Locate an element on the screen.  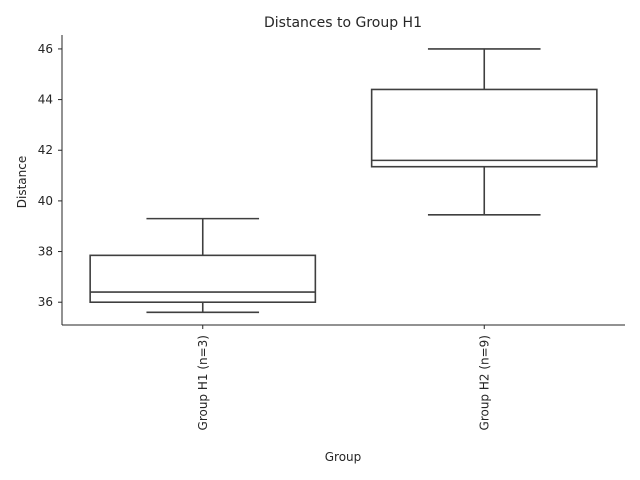
x-tick-label: Group H2 (n=9) is located at coordinates (484, 382).